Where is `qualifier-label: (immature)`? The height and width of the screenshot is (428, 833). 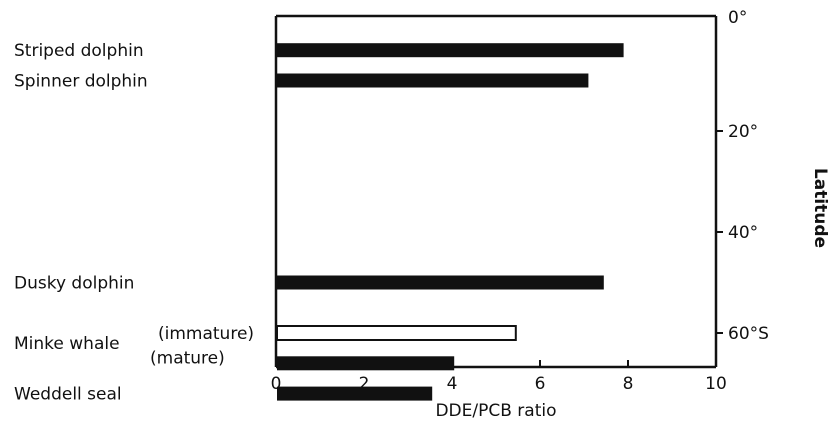 qualifier-label: (immature) is located at coordinates (206, 334).